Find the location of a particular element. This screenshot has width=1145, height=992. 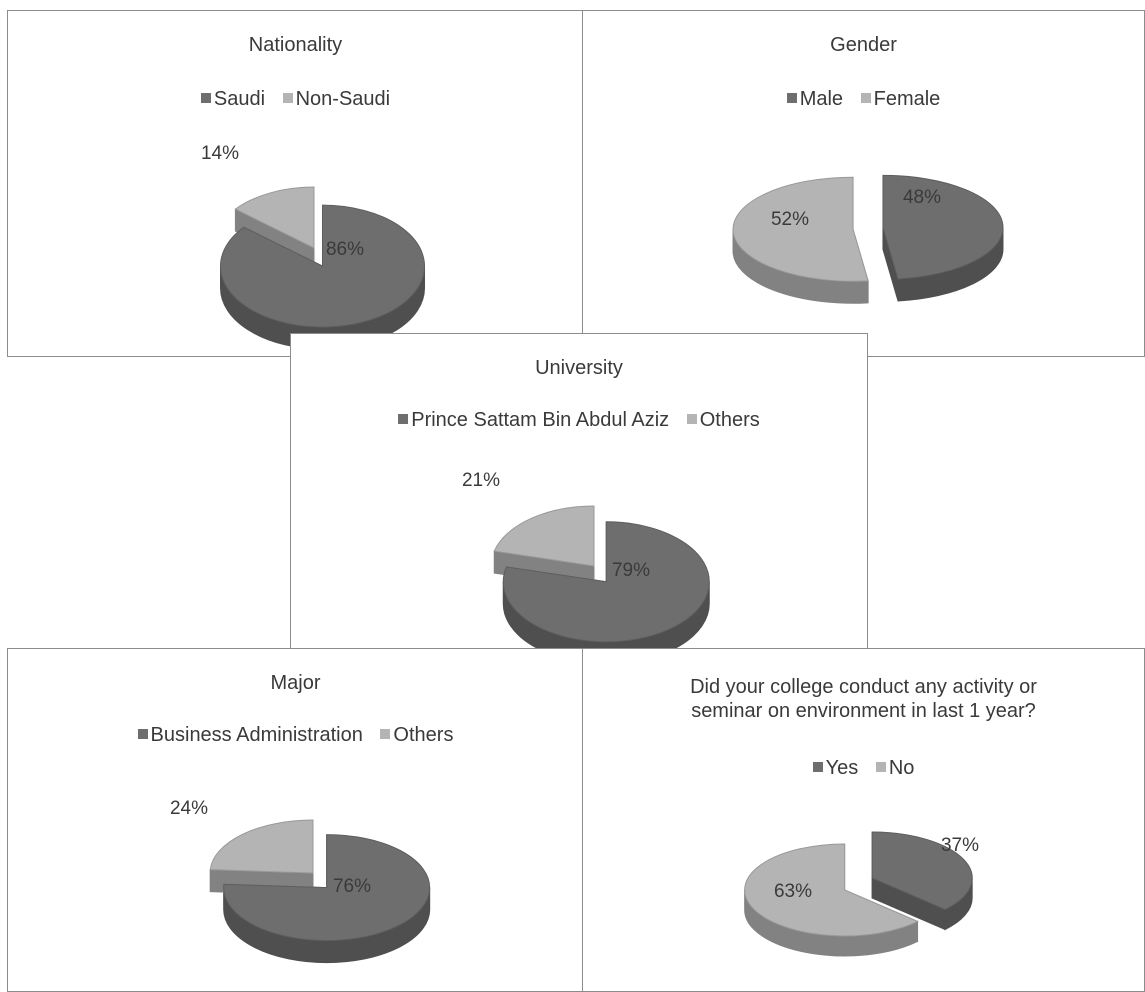

chart-title-line: seminar on environment in last 1 year? is located at coordinates (863, 711).